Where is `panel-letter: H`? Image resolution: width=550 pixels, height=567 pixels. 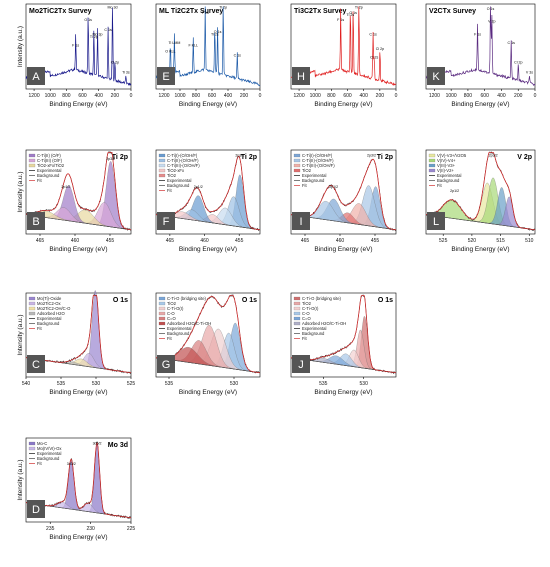
panel-letter: H is located at coordinates (301, 77).